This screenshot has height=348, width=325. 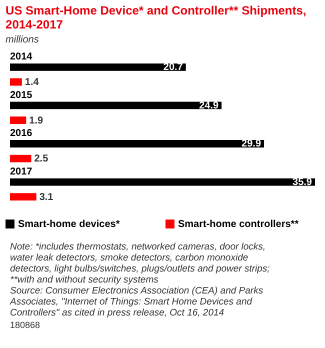 What do you see at coordinates (21, 95) in the screenshot?
I see `y-tick-label: 2015` at bounding box center [21, 95].